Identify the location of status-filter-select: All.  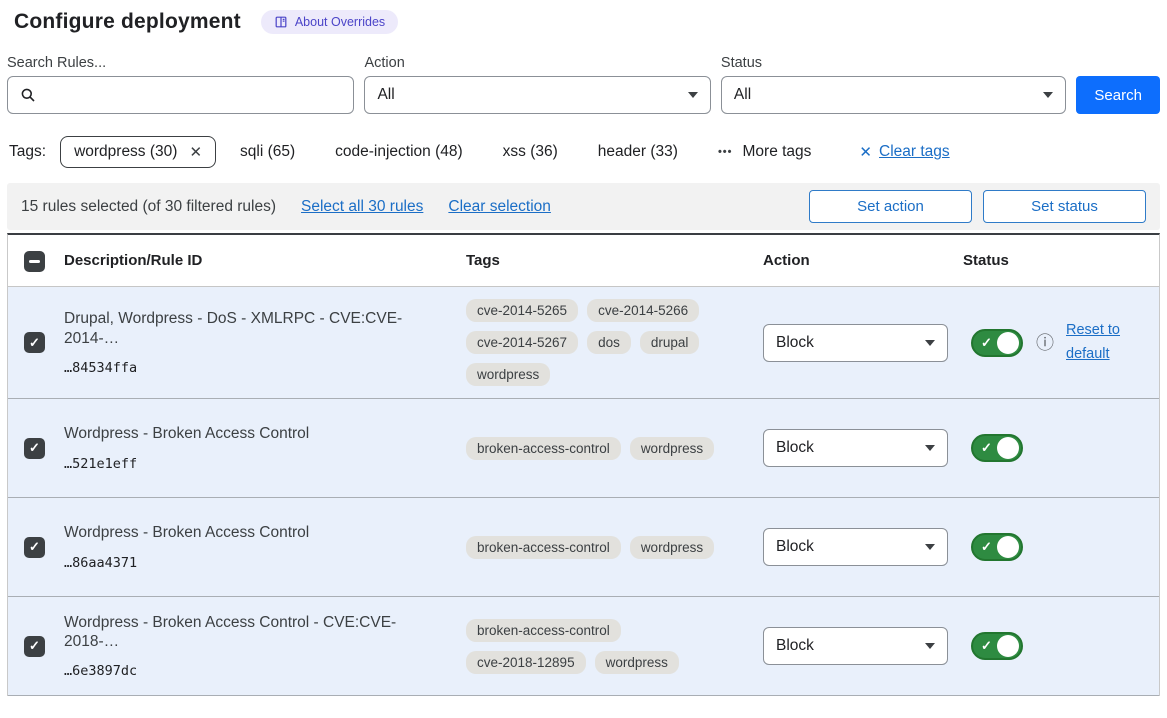
(893, 95).